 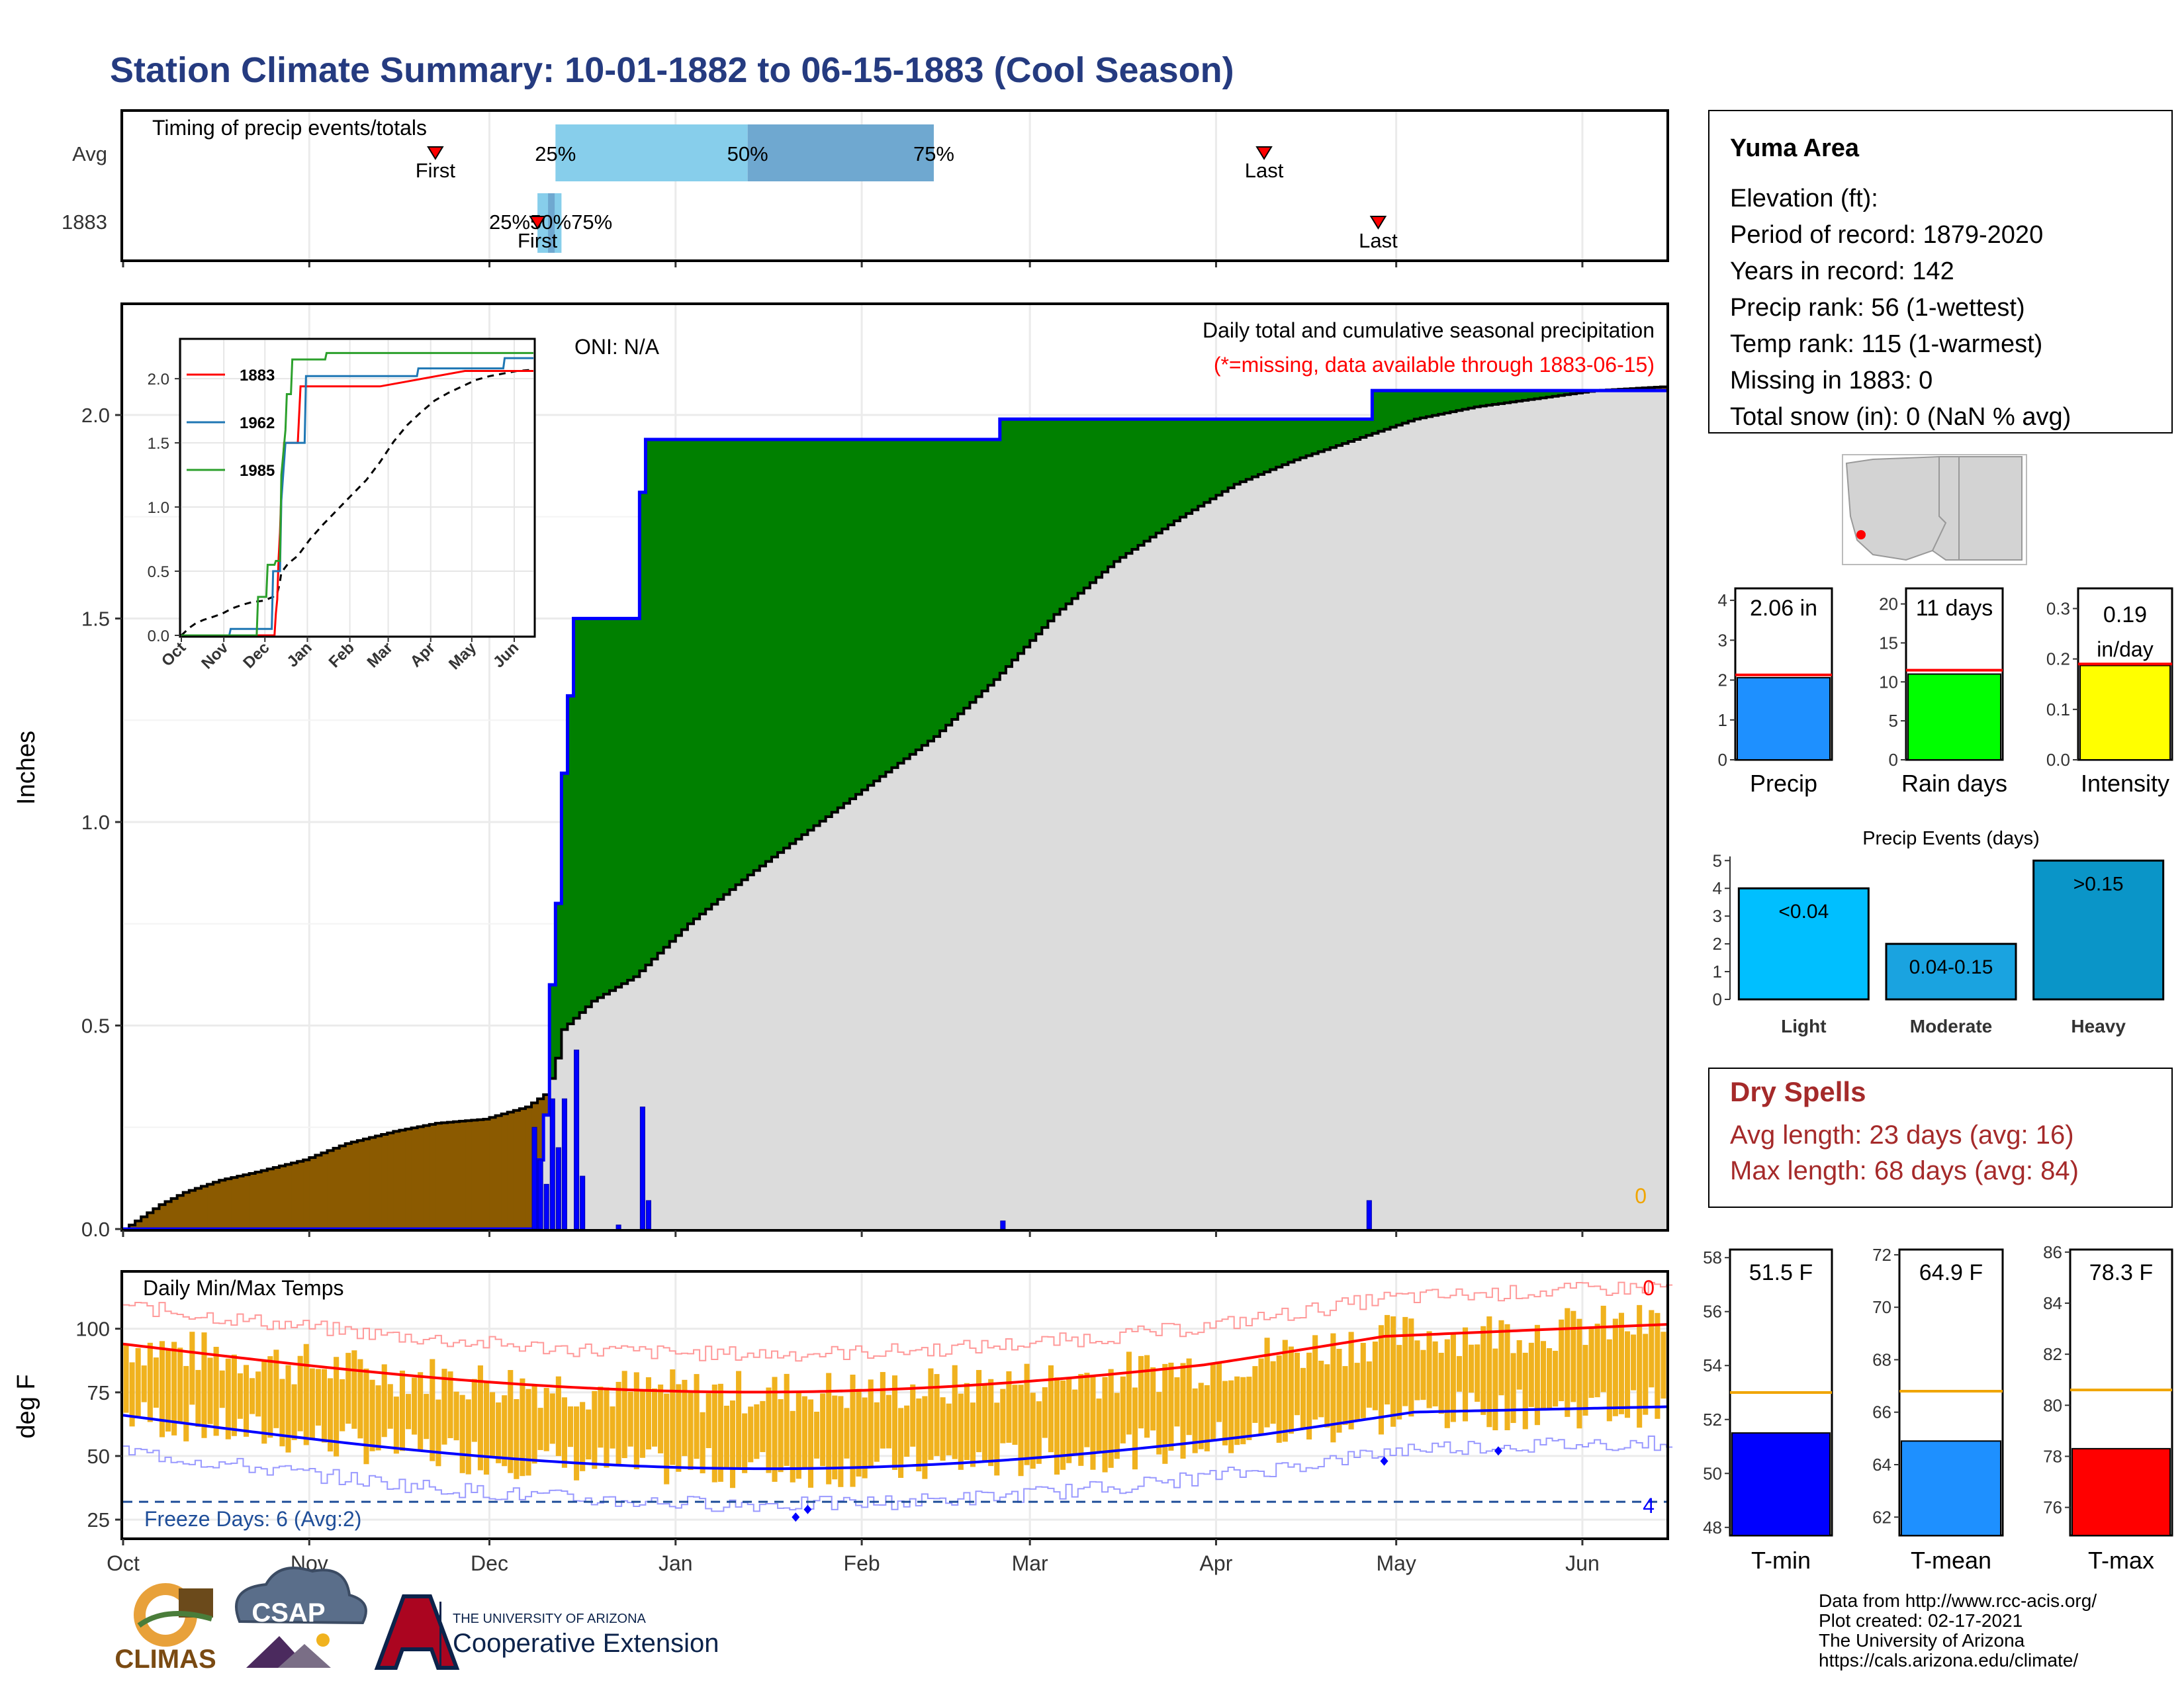 What do you see at coordinates (1881, 1517) in the screenshot?
I see `mini-temp-ytick-label: 62` at bounding box center [1881, 1517].